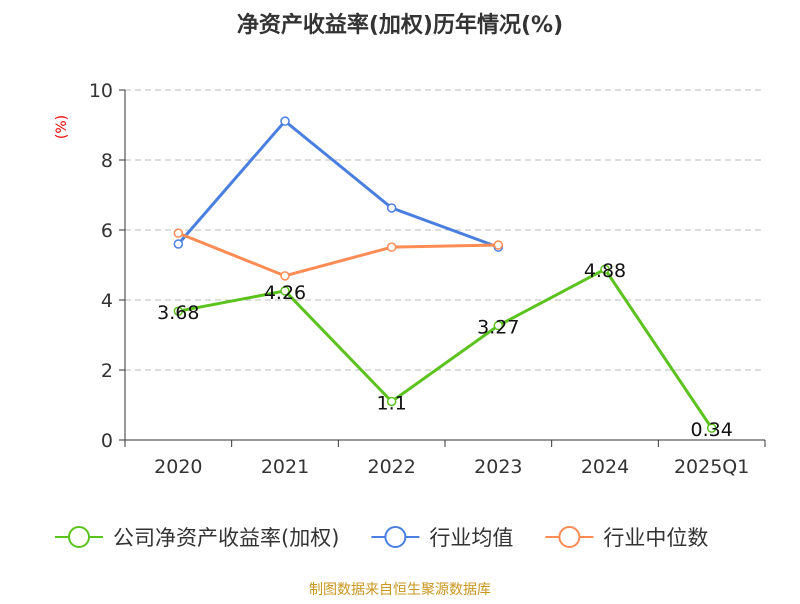 The height and width of the screenshot is (604, 800). What do you see at coordinates (400, 590) in the screenshot?
I see `source-note: 制图数据来自恒生聚源数据库` at bounding box center [400, 590].